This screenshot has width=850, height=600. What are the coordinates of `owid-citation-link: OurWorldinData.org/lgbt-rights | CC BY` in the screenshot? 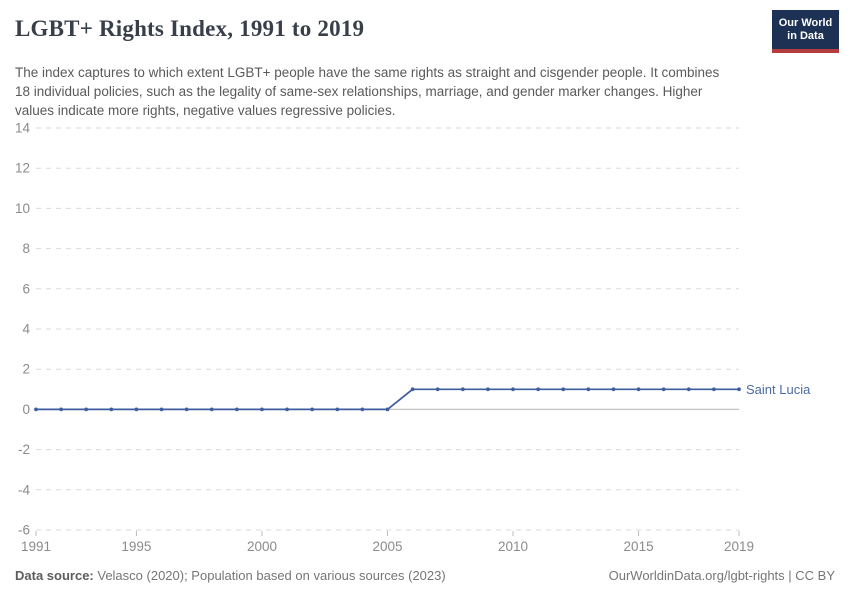 It's located at (721, 575).